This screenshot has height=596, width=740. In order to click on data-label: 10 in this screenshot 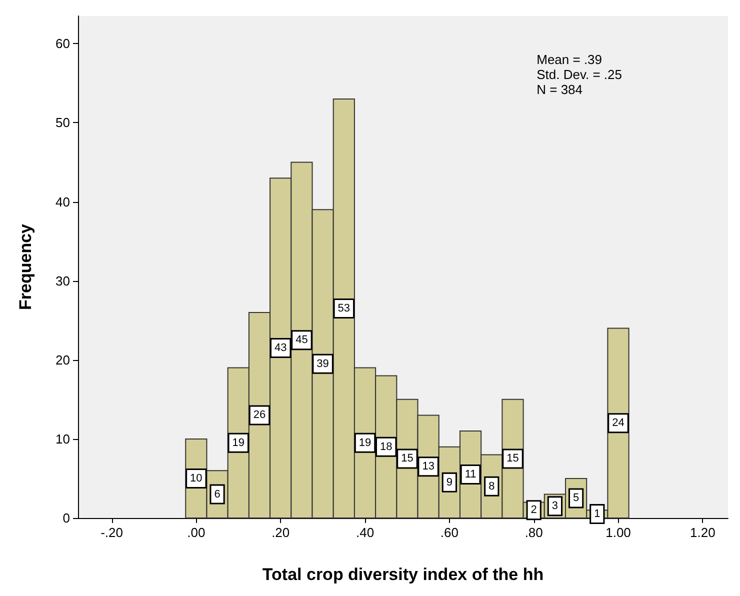, I will do `click(196, 478)`.